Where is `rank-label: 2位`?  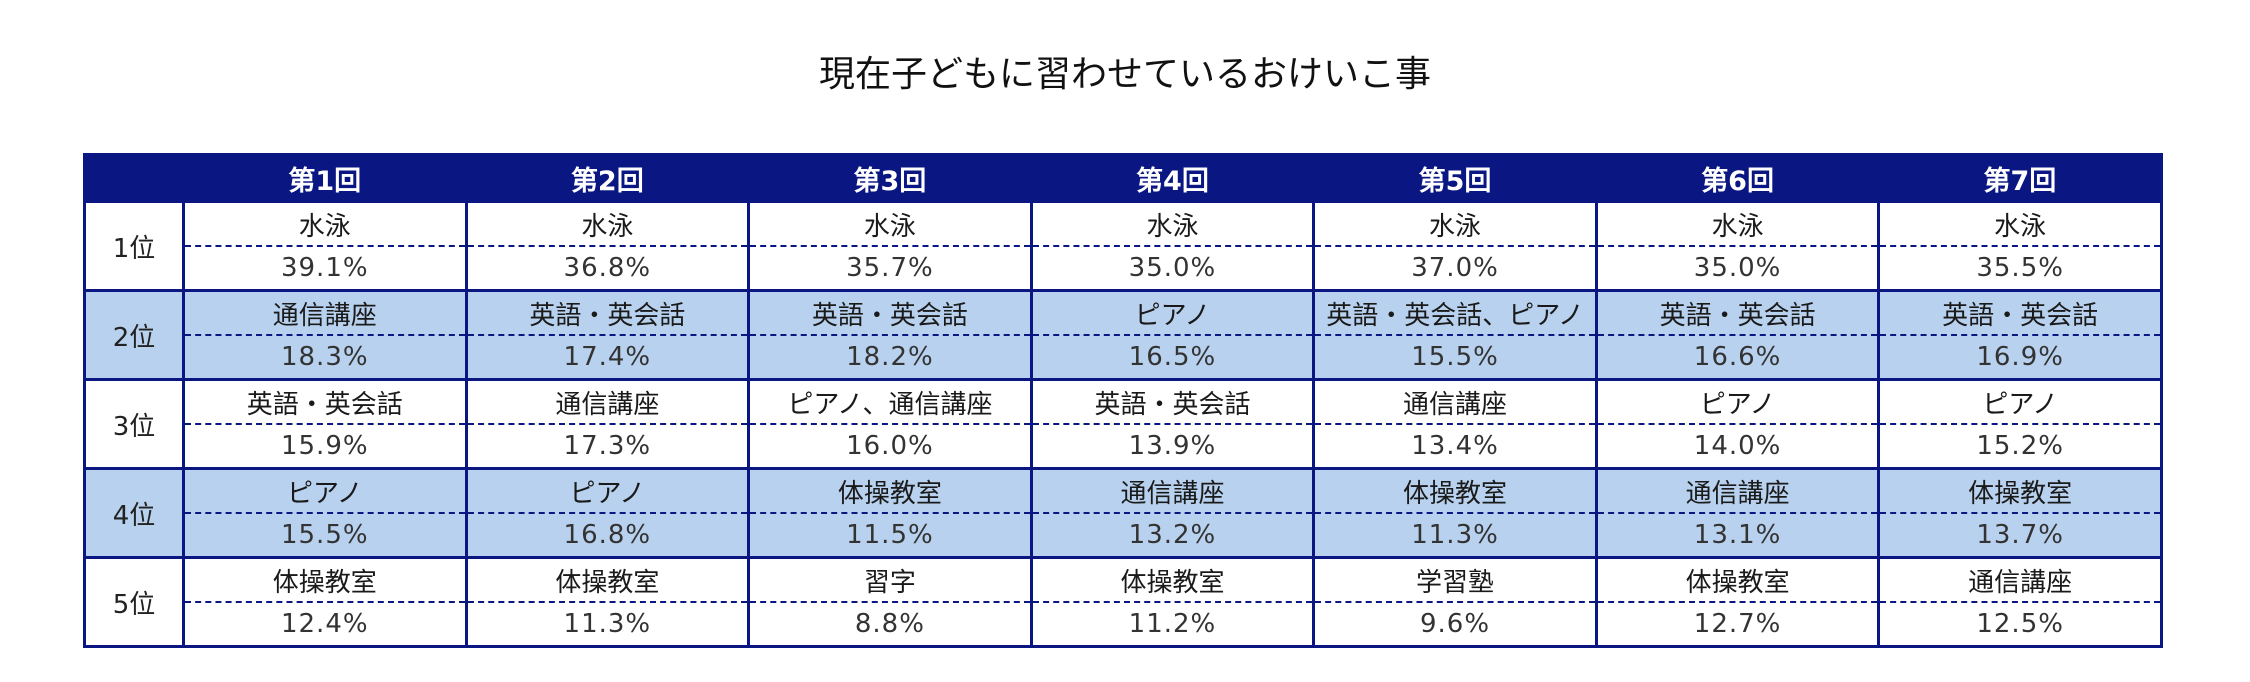 rank-label: 2位 is located at coordinates (134, 335).